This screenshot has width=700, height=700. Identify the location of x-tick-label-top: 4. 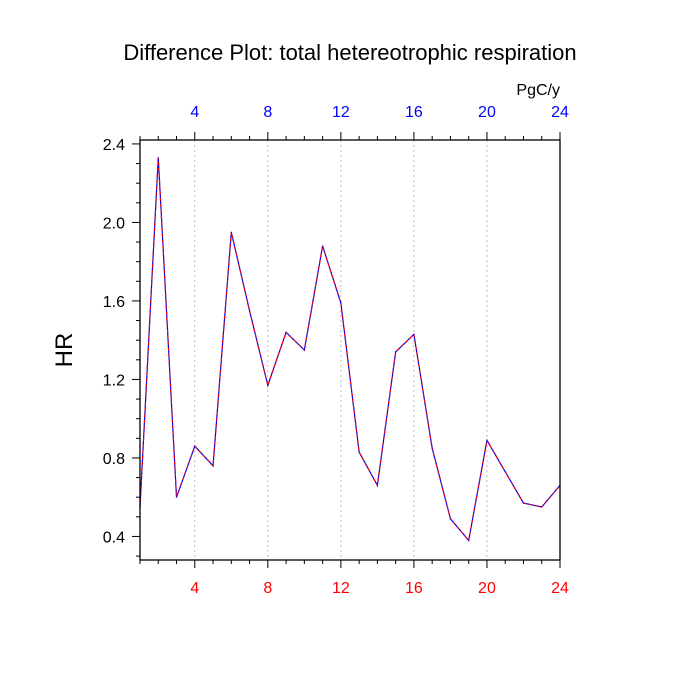
(194, 112).